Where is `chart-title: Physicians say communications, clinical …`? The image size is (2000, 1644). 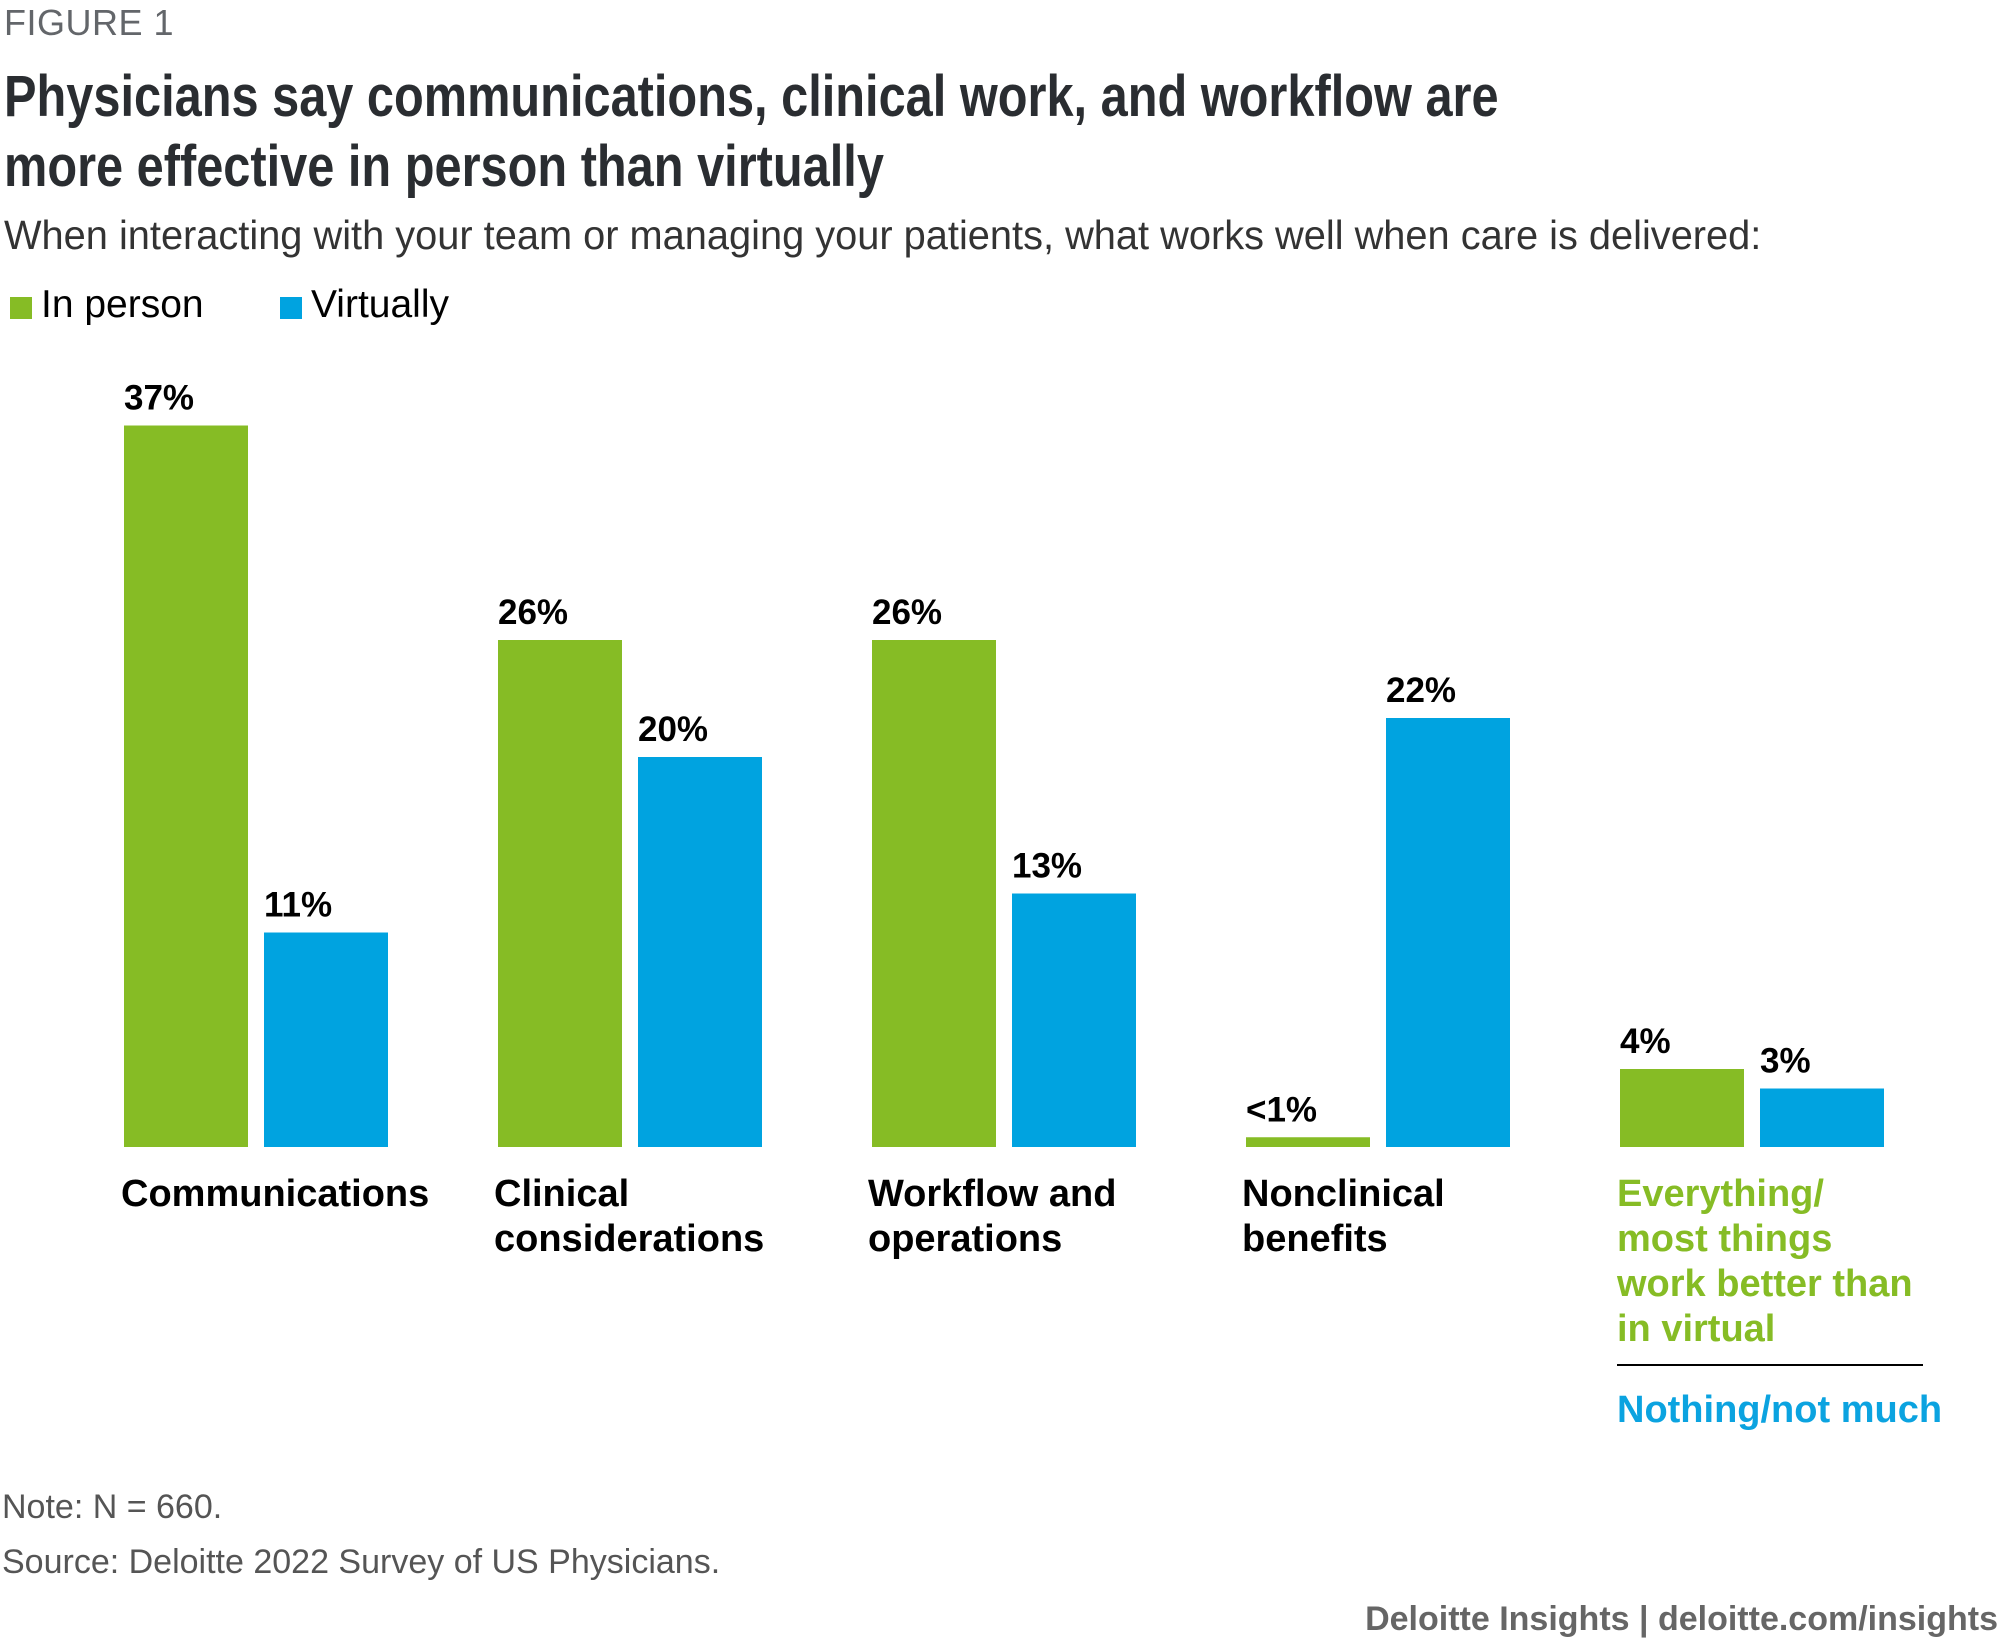
chart-title: Physicians say communications, clinical … is located at coordinates (751, 131).